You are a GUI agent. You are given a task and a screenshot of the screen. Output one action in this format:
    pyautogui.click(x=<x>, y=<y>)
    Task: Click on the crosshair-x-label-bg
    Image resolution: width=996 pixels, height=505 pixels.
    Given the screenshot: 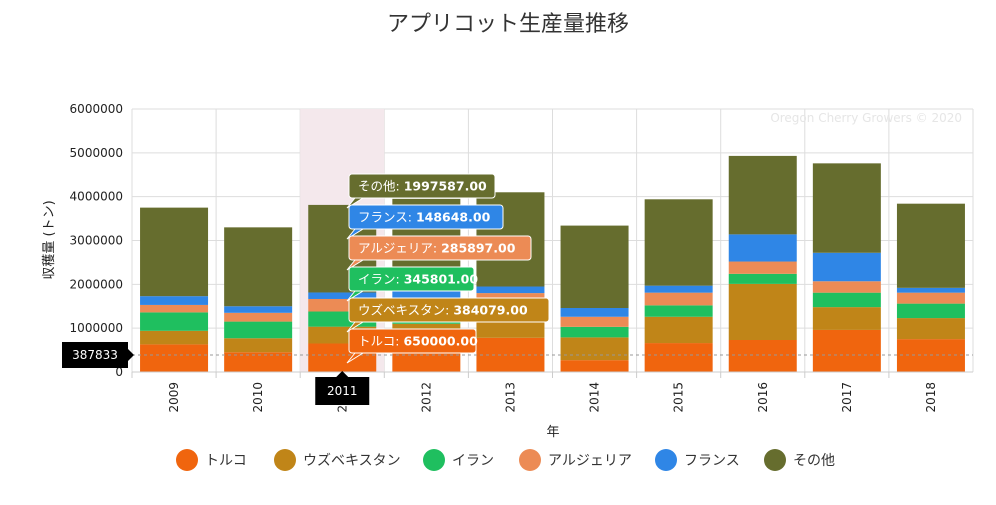 What is the action you would take?
    pyautogui.click(x=342, y=391)
    